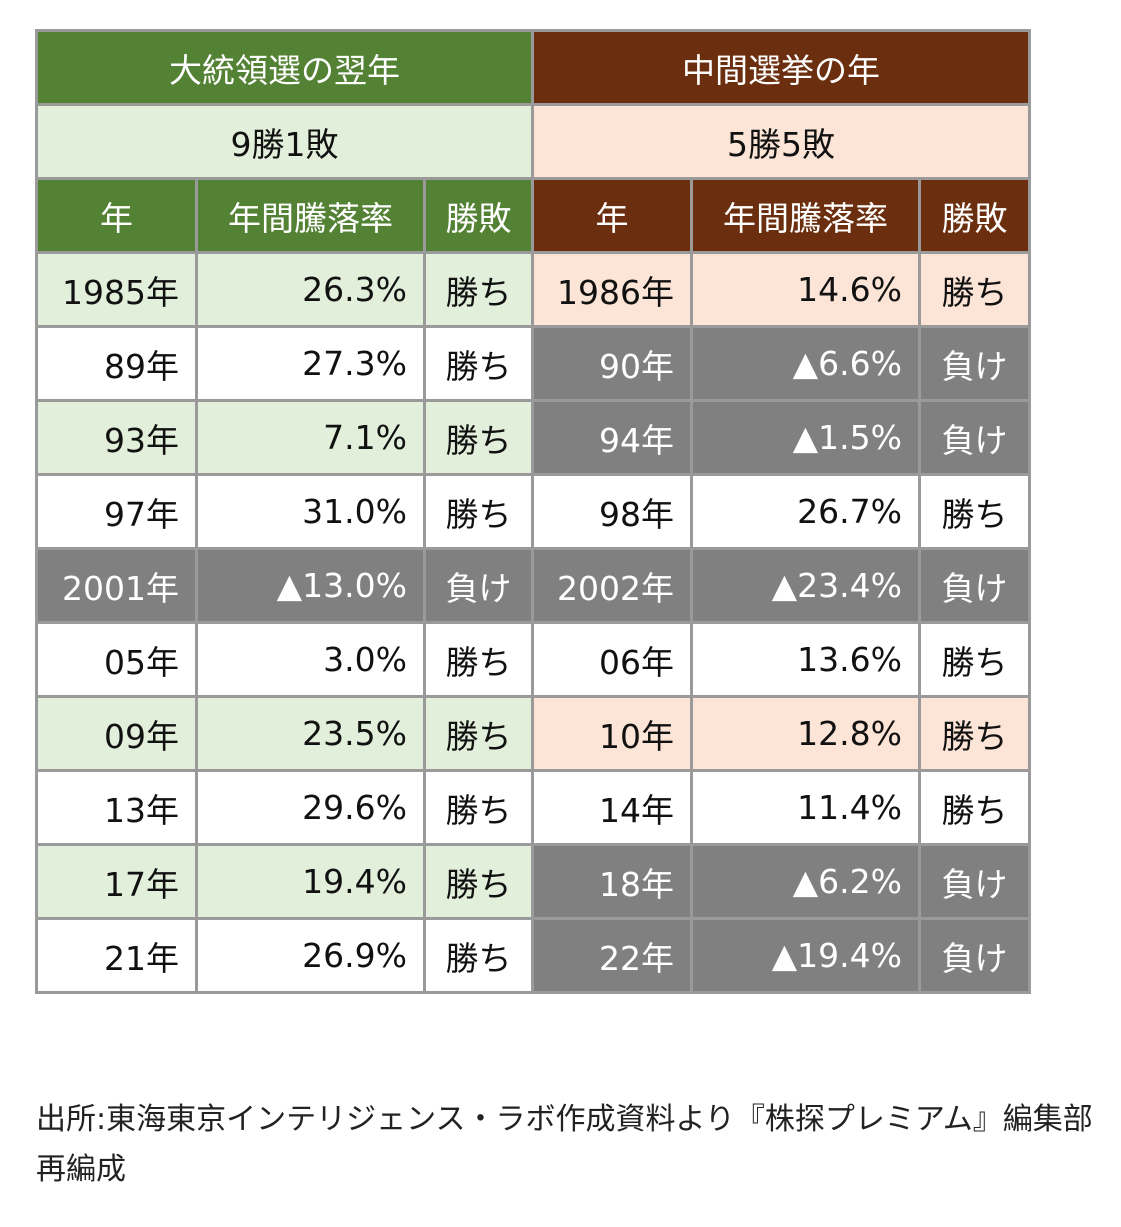 This screenshot has width=1121, height=1227. Describe the element at coordinates (612, 807) in the screenshot. I see `midterm-year-cell: 14年` at that location.